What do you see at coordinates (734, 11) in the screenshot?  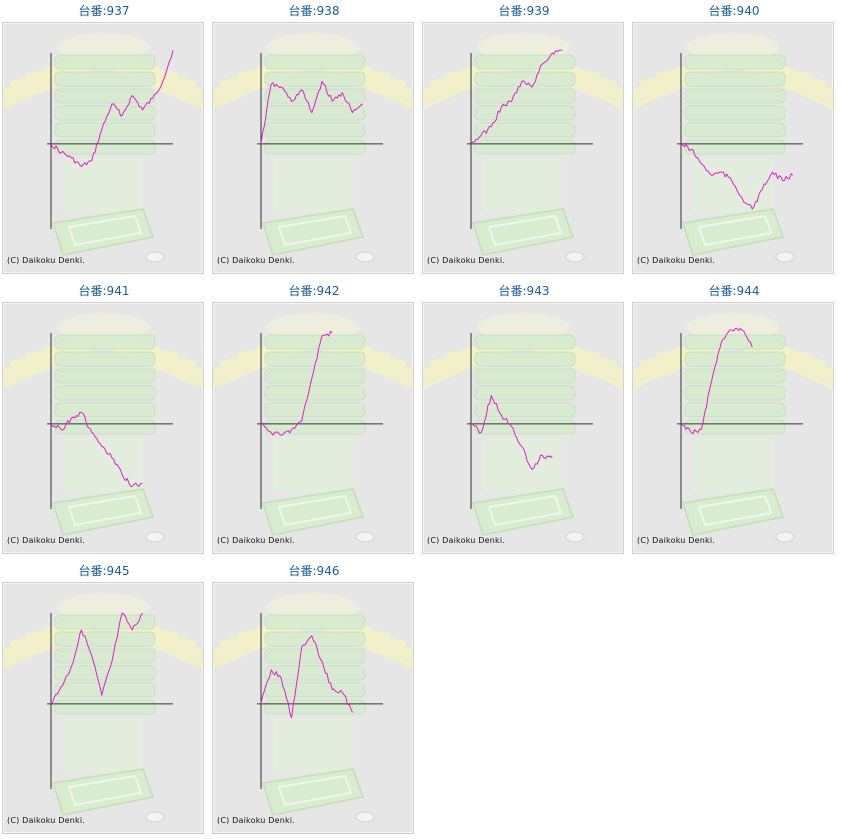 I see `chart-title: 台番:940` at bounding box center [734, 11].